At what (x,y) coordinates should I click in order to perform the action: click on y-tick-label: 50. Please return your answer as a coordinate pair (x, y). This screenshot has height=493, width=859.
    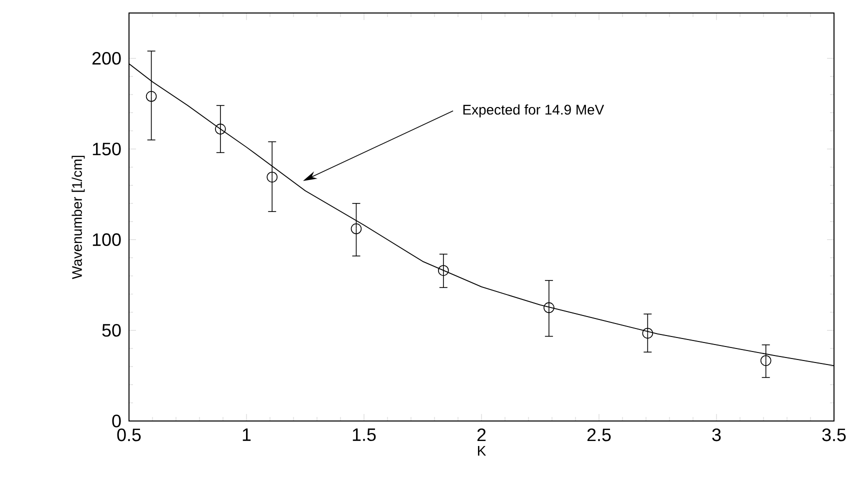
    Looking at the image, I should click on (111, 330).